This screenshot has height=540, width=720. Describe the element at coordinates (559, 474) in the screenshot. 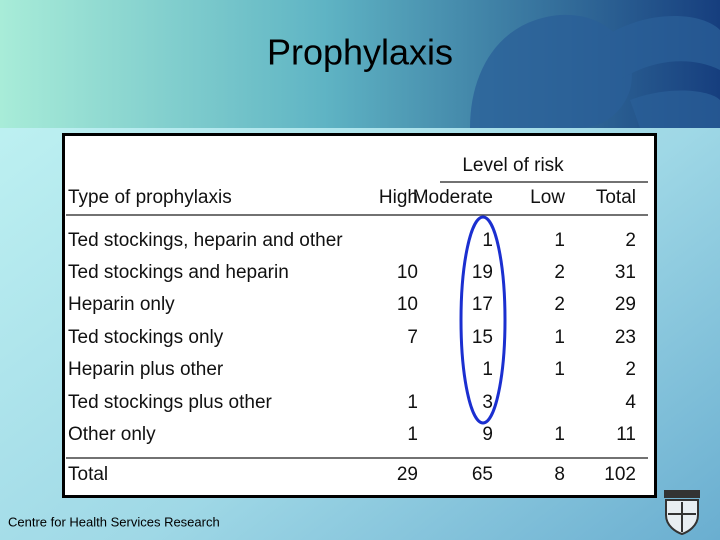

I see `total-cell: 8` at that location.